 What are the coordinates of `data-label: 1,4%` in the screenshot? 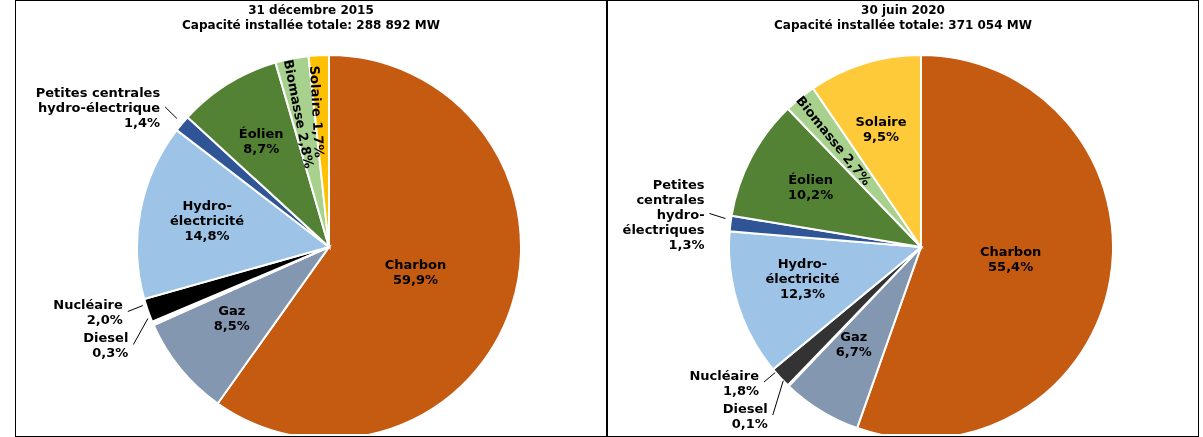 It's located at (142, 122).